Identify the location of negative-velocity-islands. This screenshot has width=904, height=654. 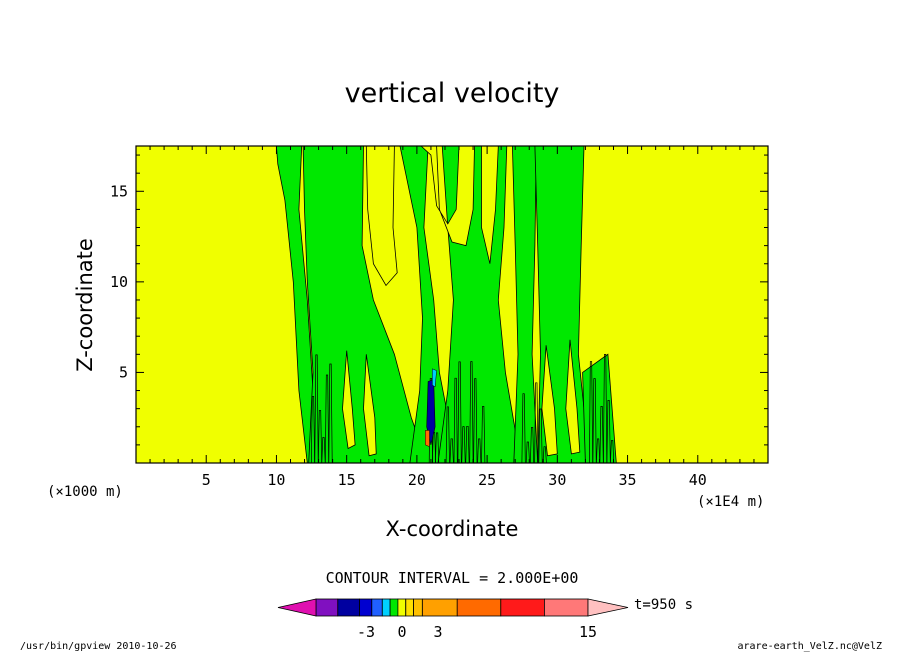
(461, 301).